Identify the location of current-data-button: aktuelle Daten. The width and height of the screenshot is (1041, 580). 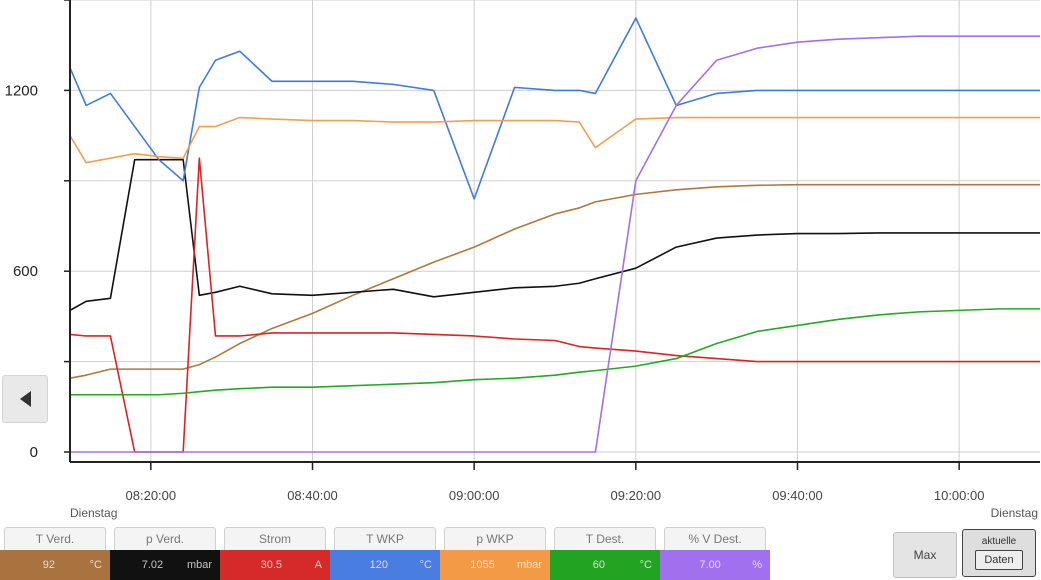
(999, 553).